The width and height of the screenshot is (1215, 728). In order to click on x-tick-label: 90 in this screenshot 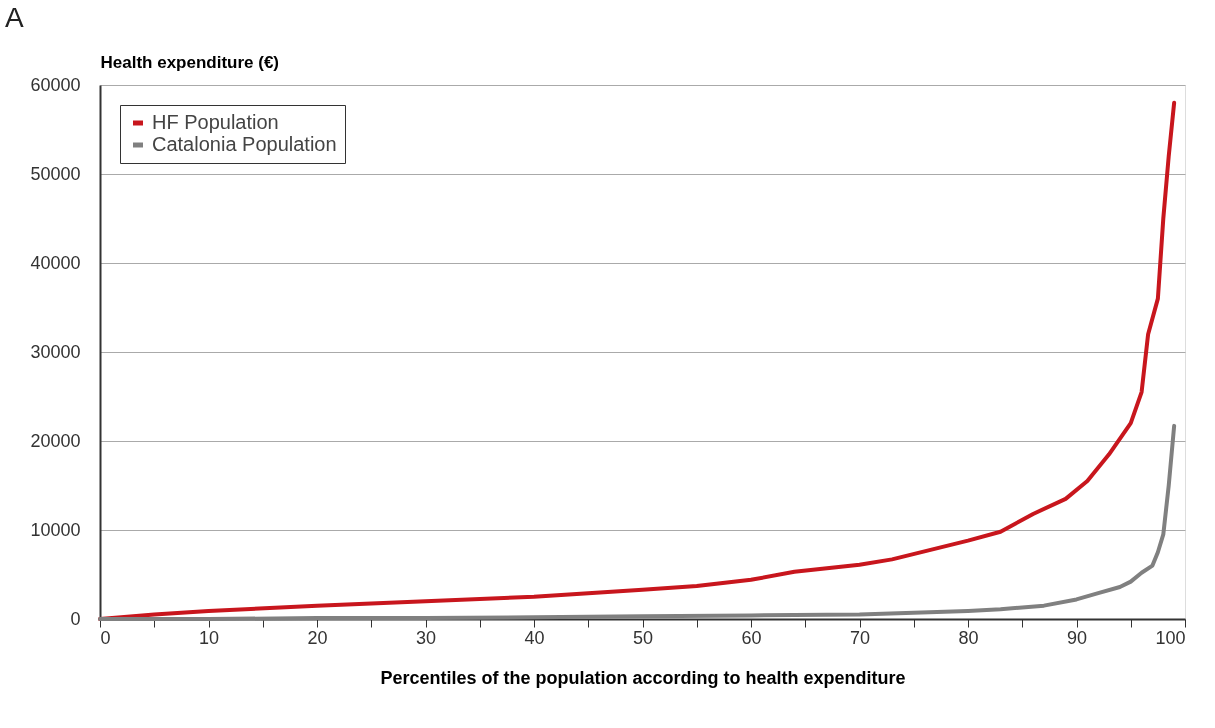, I will do `click(1077, 637)`.